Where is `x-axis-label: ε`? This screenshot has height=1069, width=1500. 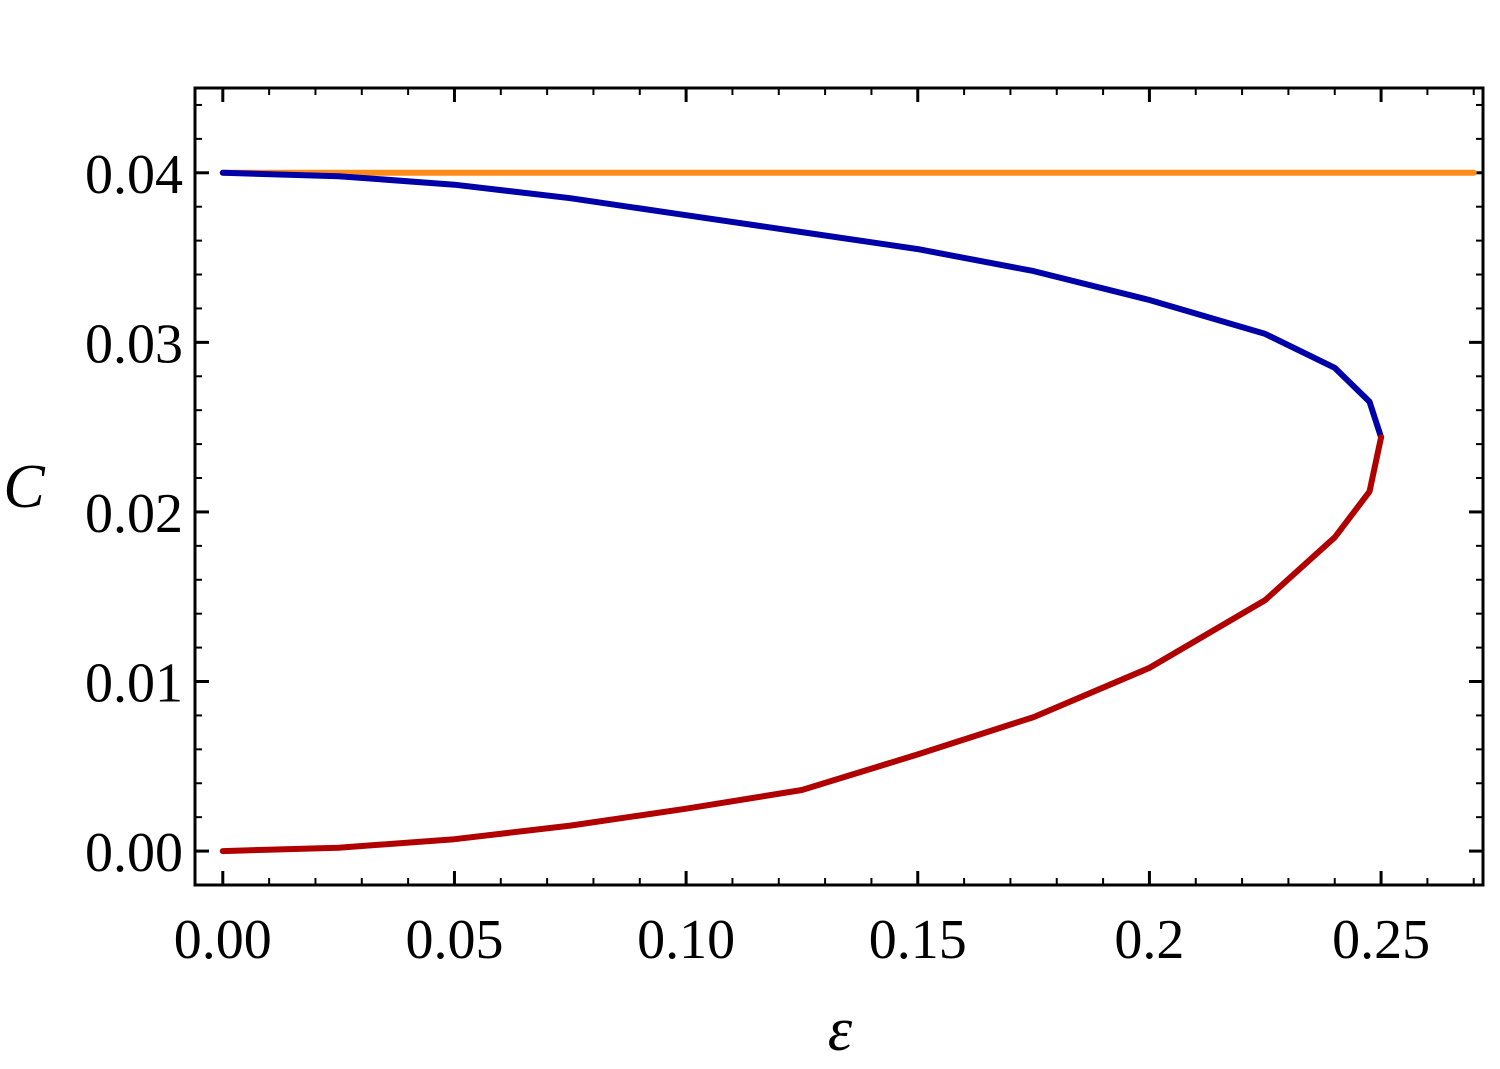
x-axis-label: ε is located at coordinates (840, 1030).